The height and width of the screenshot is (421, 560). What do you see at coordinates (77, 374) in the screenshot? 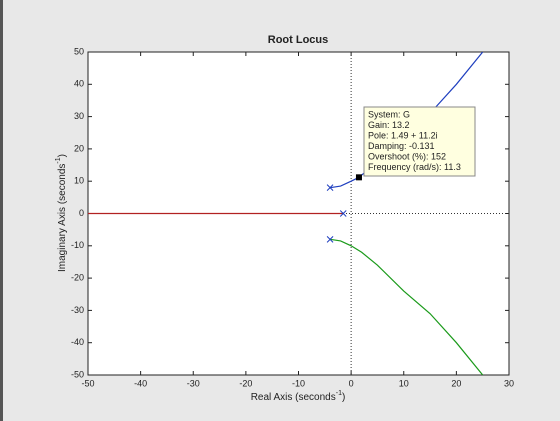
I see `y-tick-label: -50` at bounding box center [77, 374].